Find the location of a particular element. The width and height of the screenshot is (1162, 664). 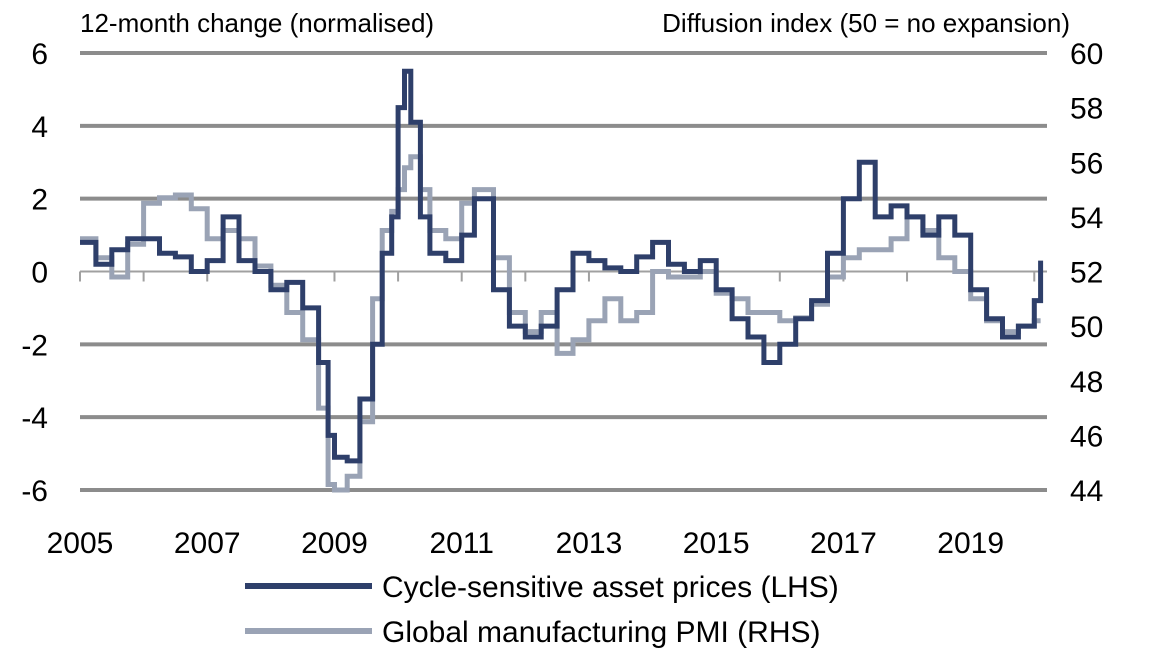

x-tick-label: 2015 is located at coordinates (716, 543).